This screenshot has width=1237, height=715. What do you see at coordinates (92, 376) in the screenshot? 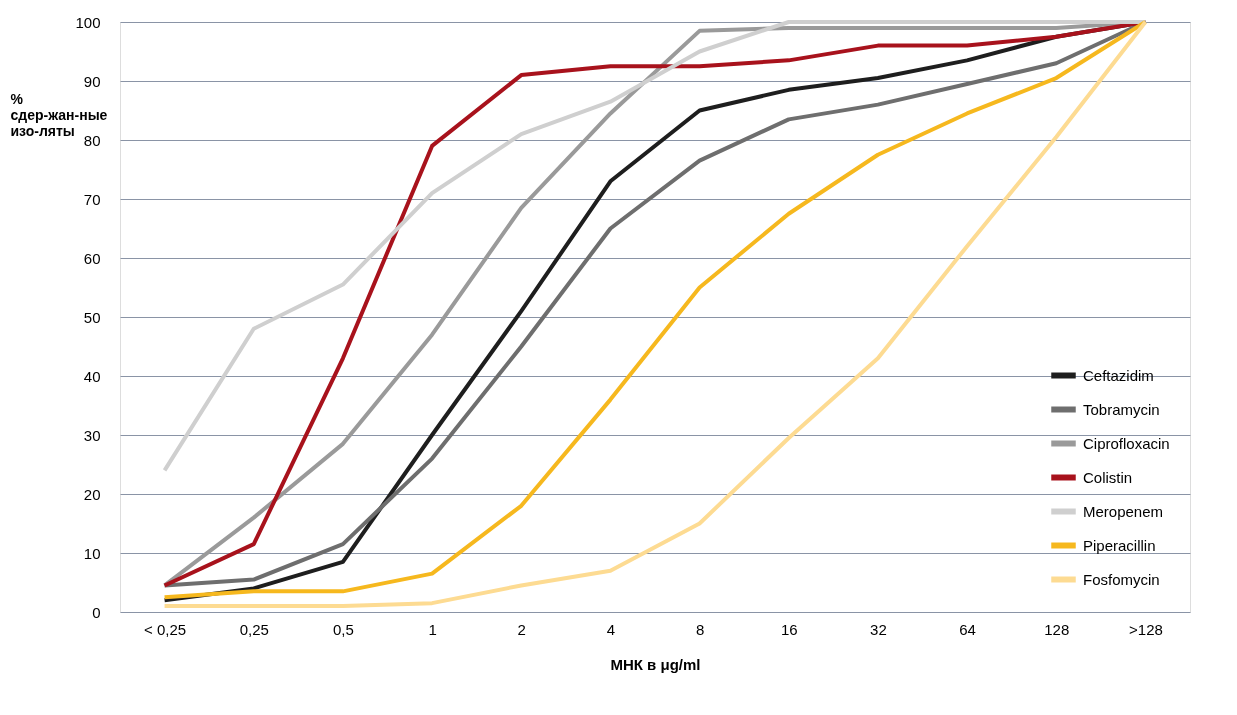
I see `y-tick-label: 40` at bounding box center [92, 376].